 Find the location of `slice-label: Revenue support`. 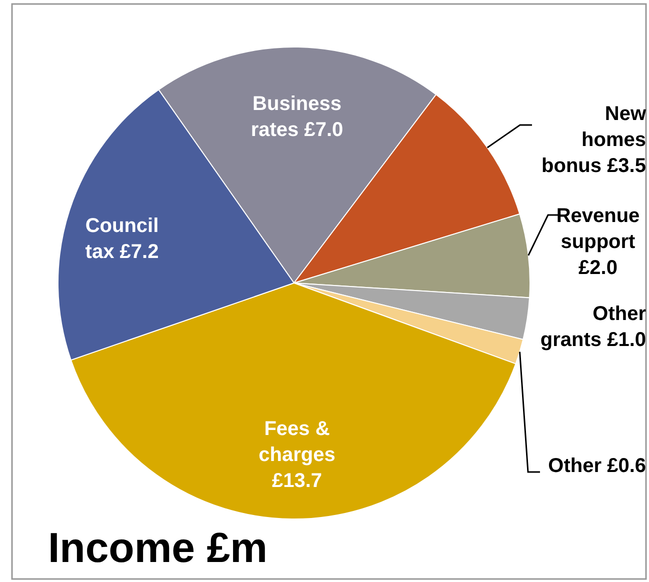

slice-label: Revenue support is located at coordinates (598, 229).